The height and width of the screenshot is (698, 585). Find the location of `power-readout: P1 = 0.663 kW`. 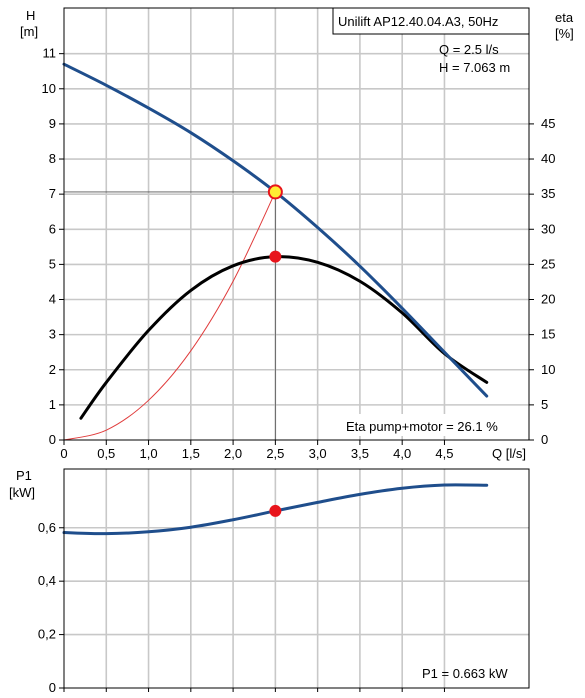

power-readout: P1 = 0.663 kW is located at coordinates (465, 673).